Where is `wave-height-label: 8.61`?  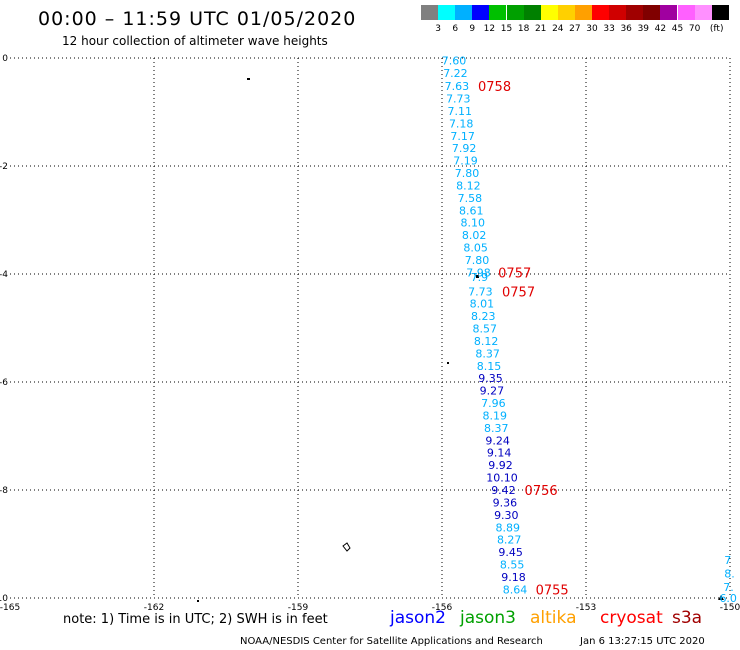
wave-height-label: 8.61 is located at coordinates (471, 210).